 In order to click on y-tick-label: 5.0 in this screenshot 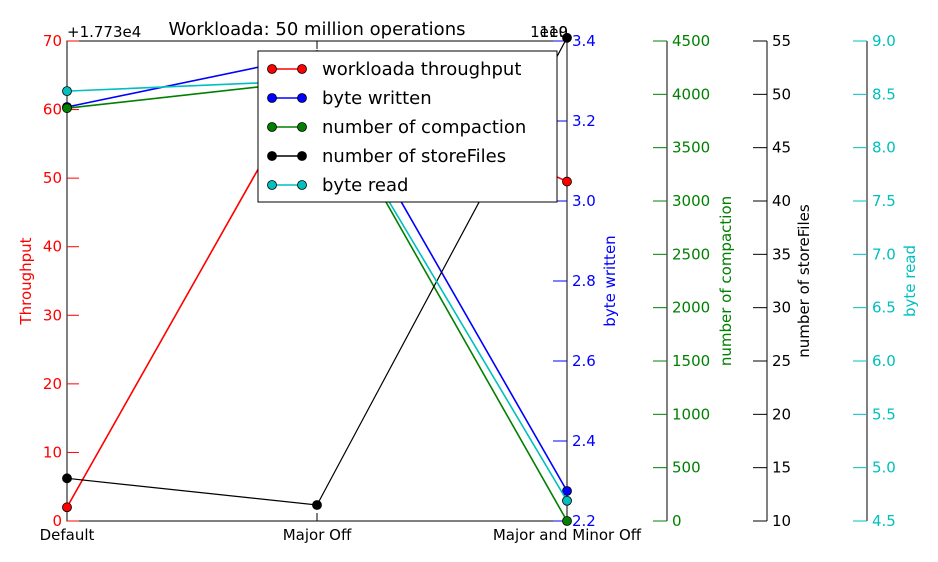, I will do `click(884, 468)`.